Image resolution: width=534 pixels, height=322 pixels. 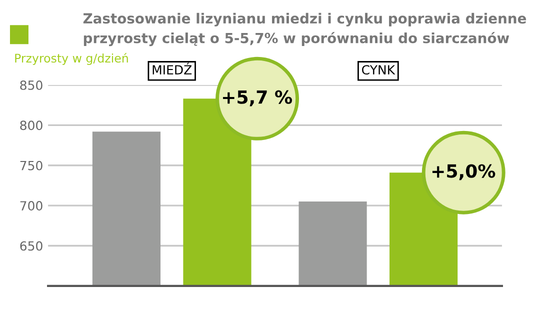 What do you see at coordinates (31, 165) in the screenshot?
I see `y-tick-label: 750` at bounding box center [31, 165].